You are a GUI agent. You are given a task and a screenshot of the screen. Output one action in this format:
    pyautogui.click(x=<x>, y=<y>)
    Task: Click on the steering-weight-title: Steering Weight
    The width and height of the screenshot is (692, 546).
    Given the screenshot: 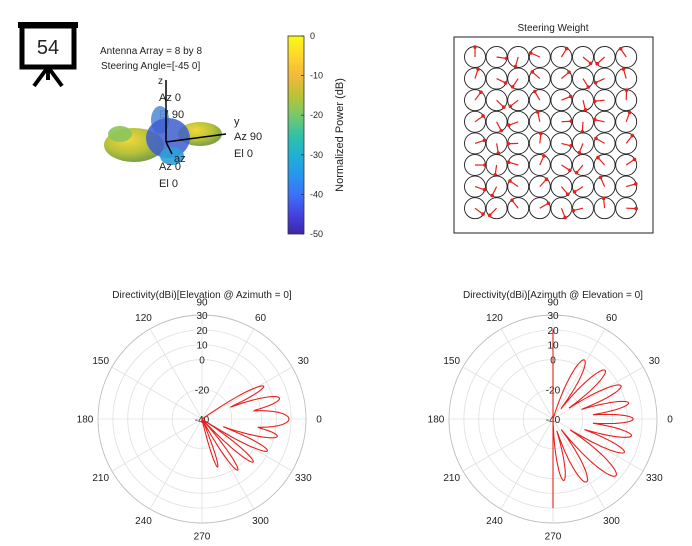 What is the action you would take?
    pyautogui.click(x=553, y=28)
    